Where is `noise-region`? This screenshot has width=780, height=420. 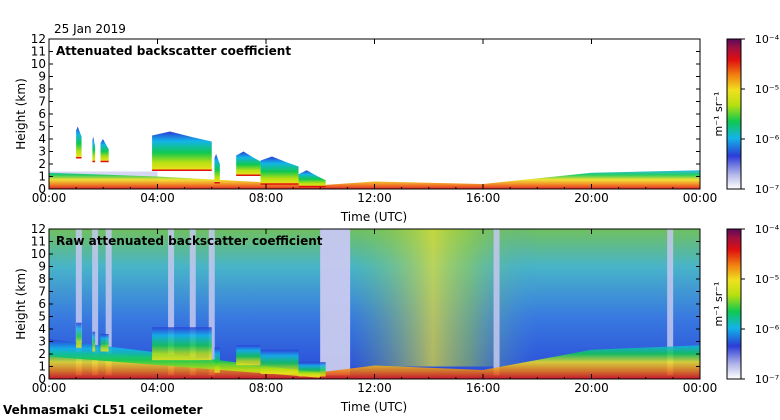
noise-region is located at coordinates (442, 298).